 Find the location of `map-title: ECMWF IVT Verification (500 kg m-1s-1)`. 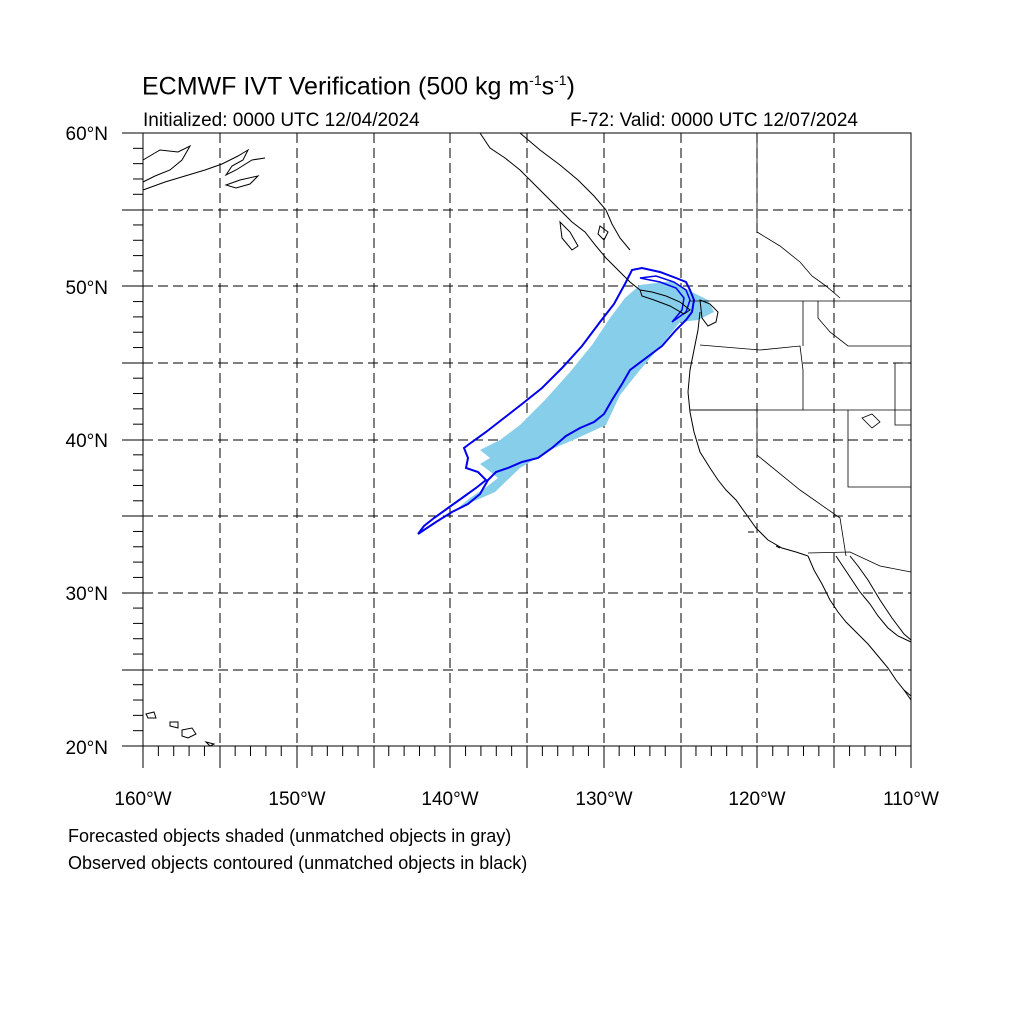

map-title: ECMWF IVT Verification (500 kg m-1s-1) is located at coordinates (358, 86).